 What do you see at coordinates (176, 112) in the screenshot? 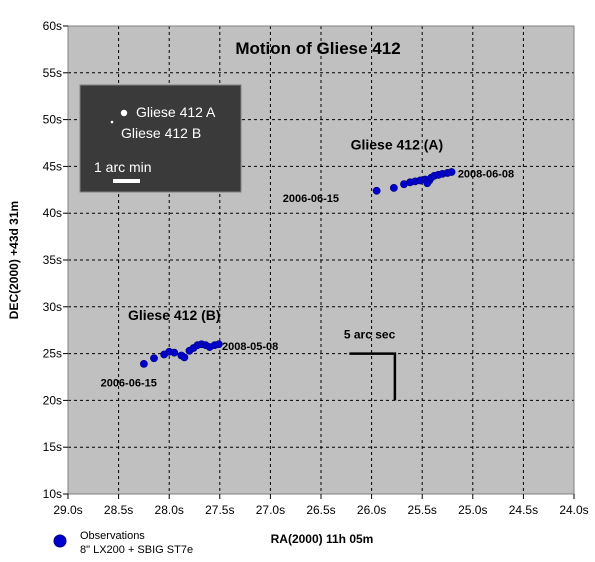
I see `inset-star-a-label: Gliese 412 A` at bounding box center [176, 112].